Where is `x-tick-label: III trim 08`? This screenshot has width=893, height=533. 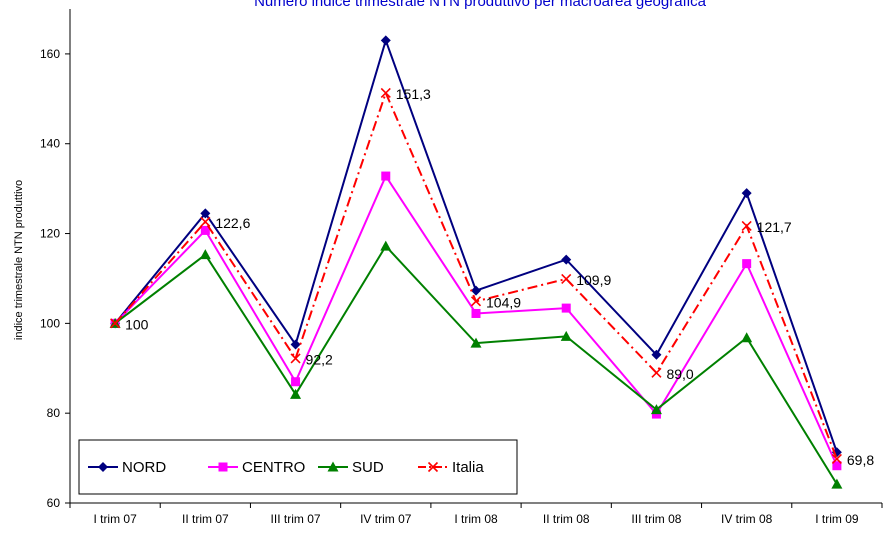 x-tick-label: III trim 08 is located at coordinates (656, 519).